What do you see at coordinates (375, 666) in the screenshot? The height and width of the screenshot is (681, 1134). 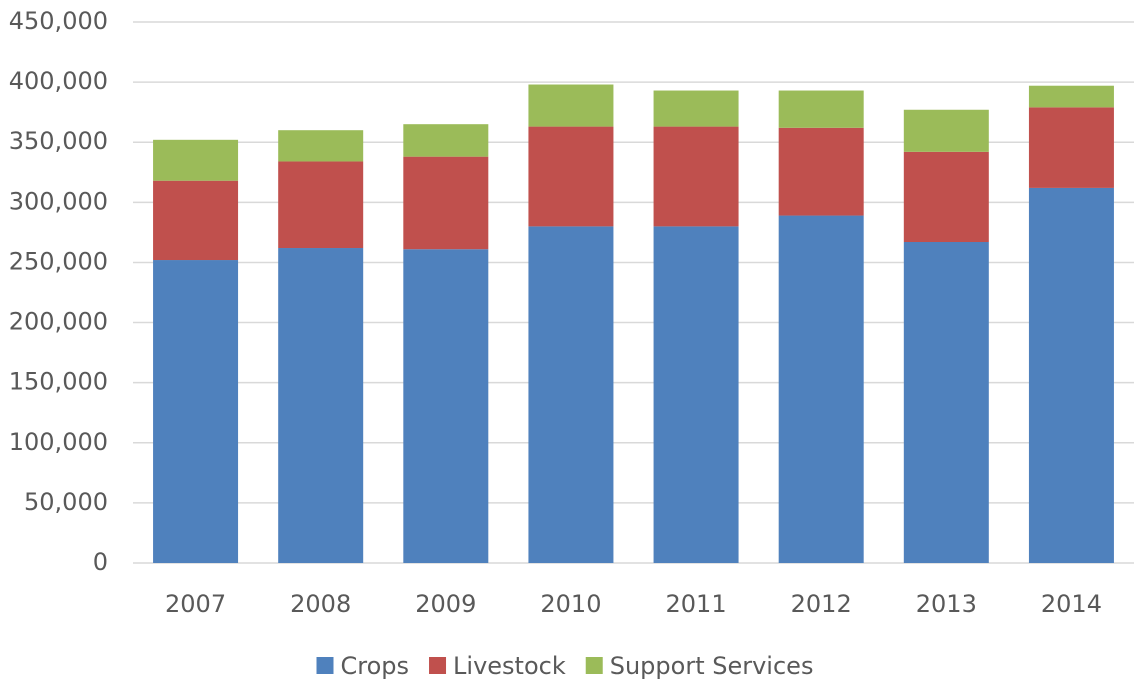 I see `legend-label: Crops` at bounding box center [375, 666].